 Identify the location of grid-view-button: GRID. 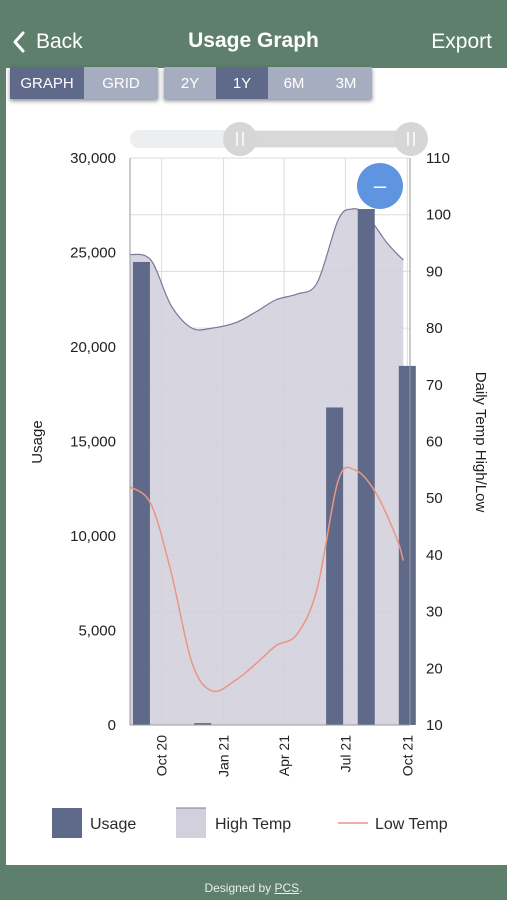
(121, 83).